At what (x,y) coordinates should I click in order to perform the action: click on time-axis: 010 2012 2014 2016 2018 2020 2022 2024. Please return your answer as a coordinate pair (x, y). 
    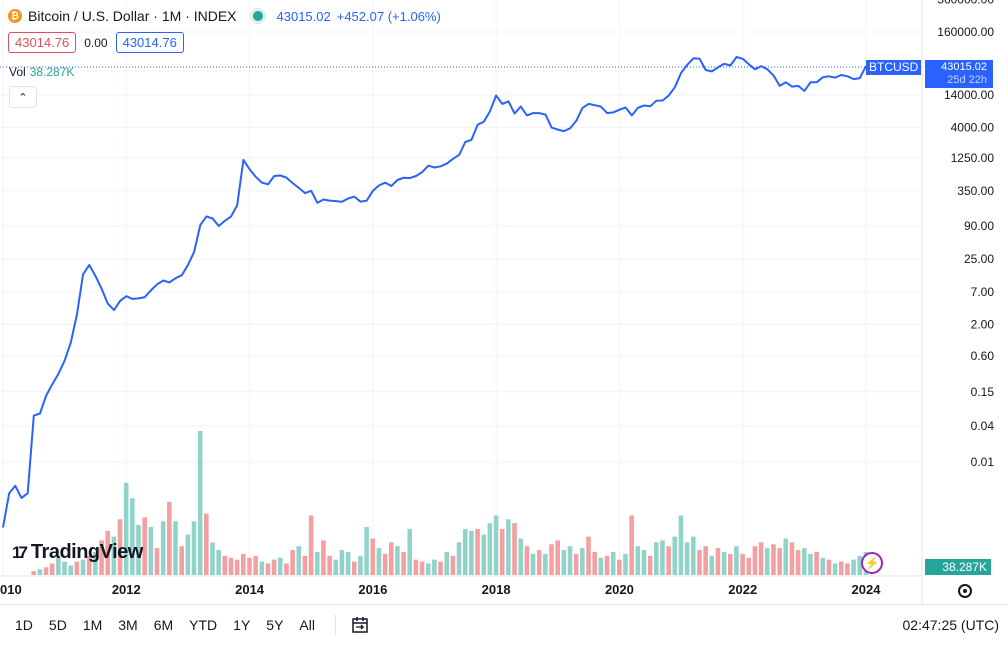
    Looking at the image, I should click on (440, 589).